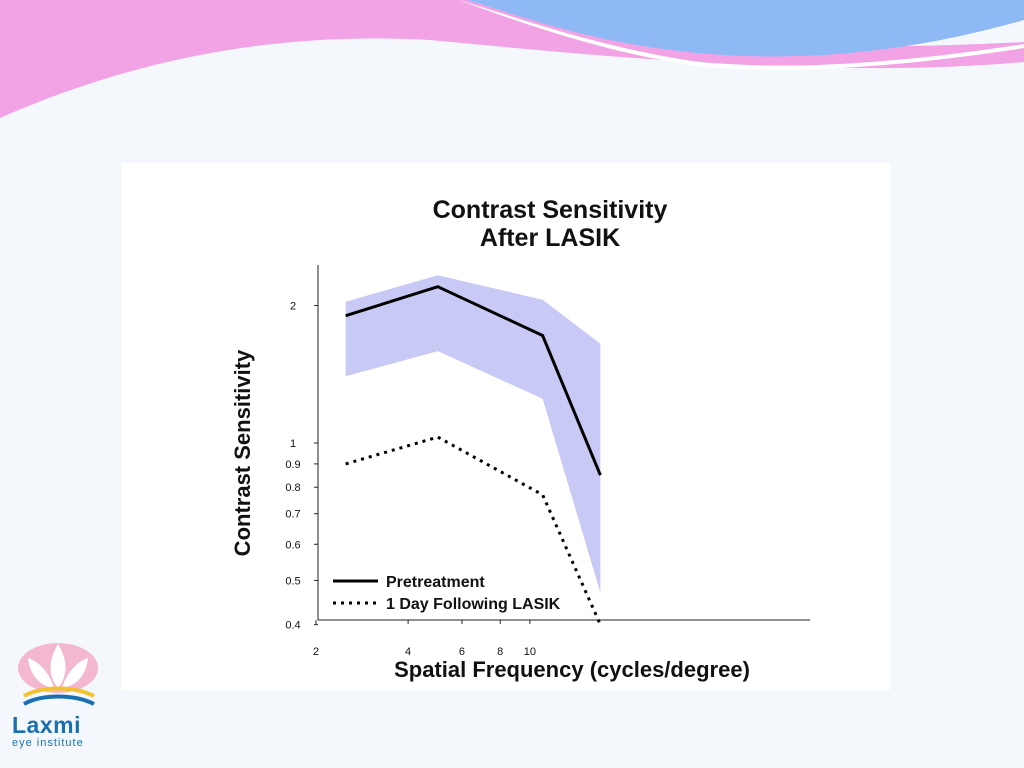  I want to click on lotus-wave-yellow, so click(59, 692).